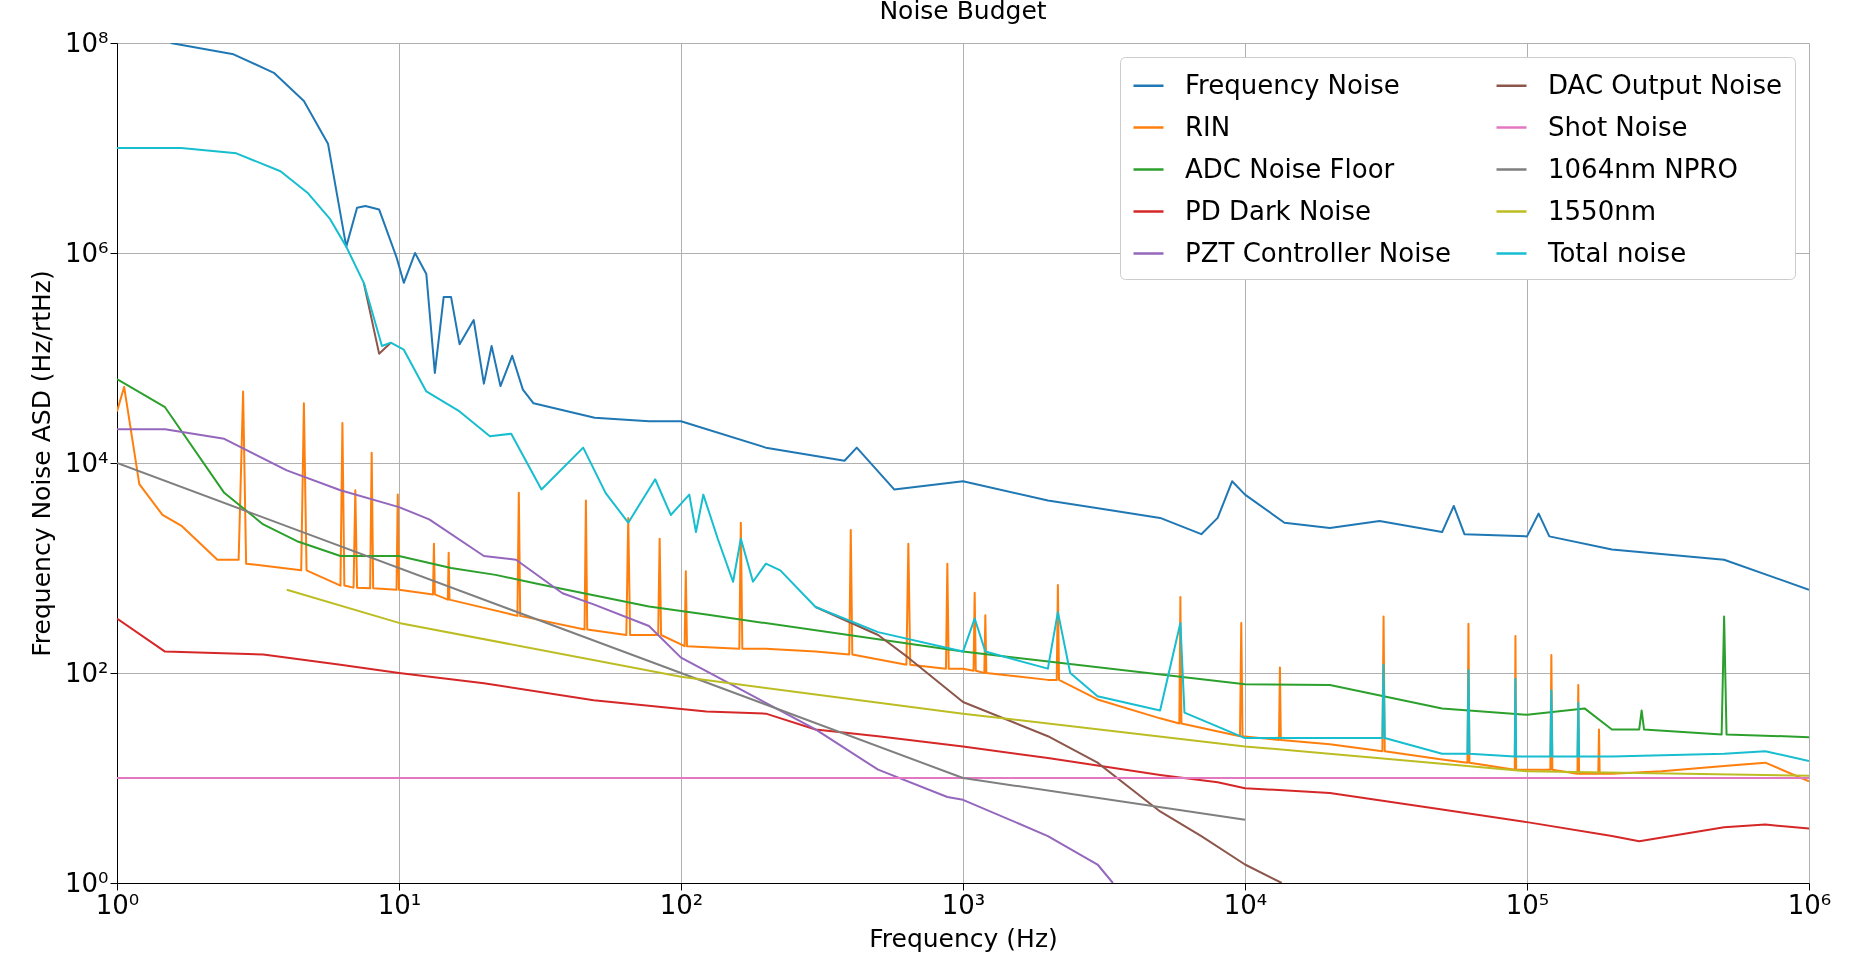  Describe the element at coordinates (1809, 904) in the screenshot. I see `x-tick-label: 10⁶` at that location.